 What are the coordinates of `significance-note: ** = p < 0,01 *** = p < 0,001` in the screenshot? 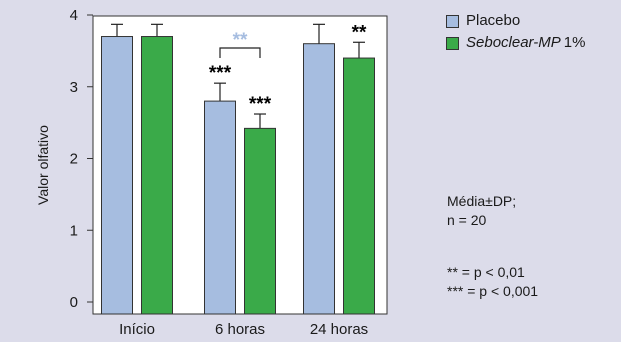 It's located at (492, 282).